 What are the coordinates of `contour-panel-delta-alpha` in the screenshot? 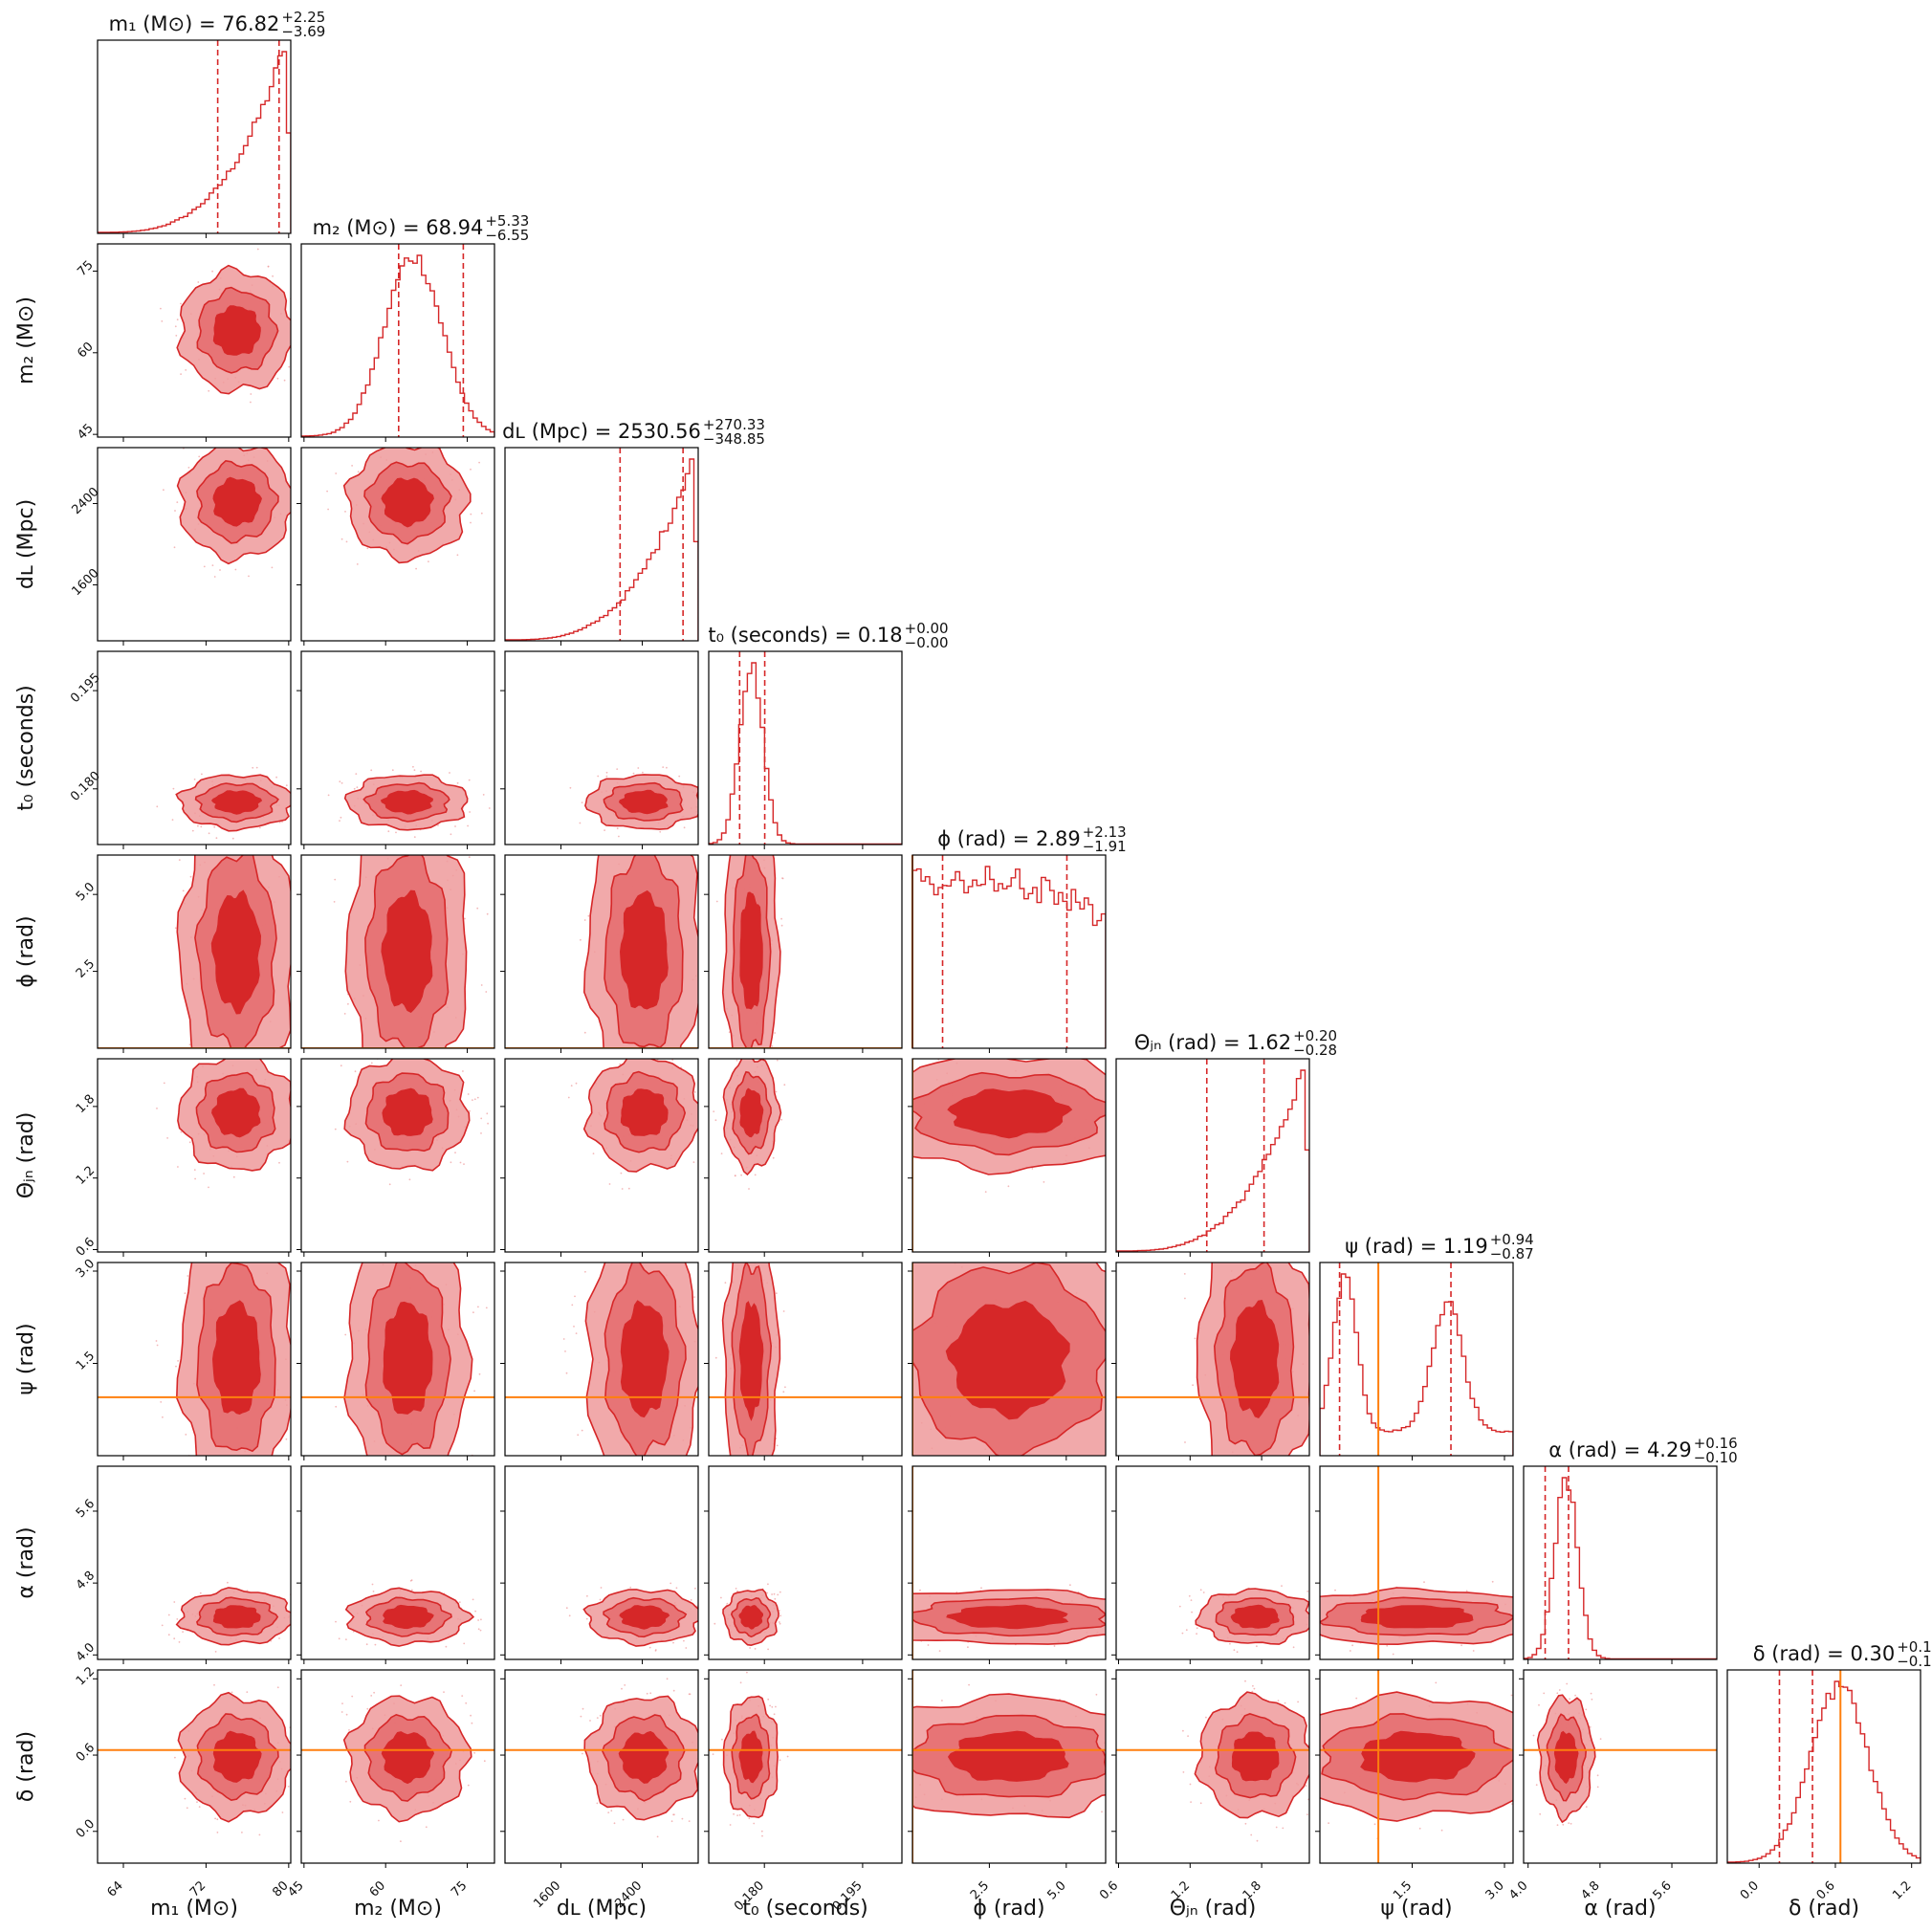 It's located at (1620, 1754).